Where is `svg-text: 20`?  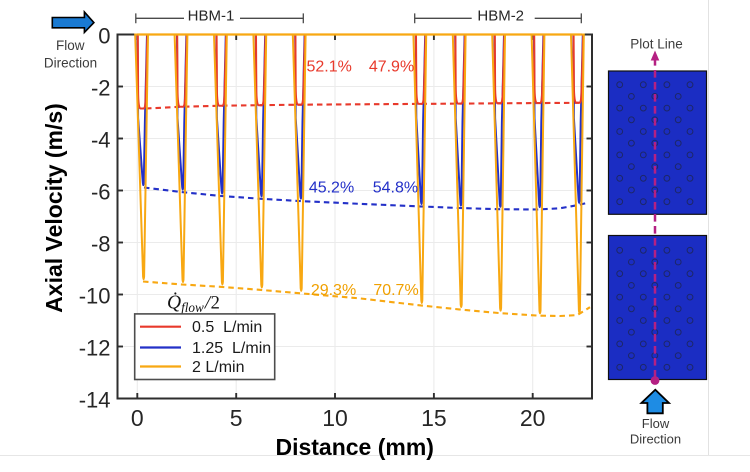 svg-text: 20 is located at coordinates (533, 418).